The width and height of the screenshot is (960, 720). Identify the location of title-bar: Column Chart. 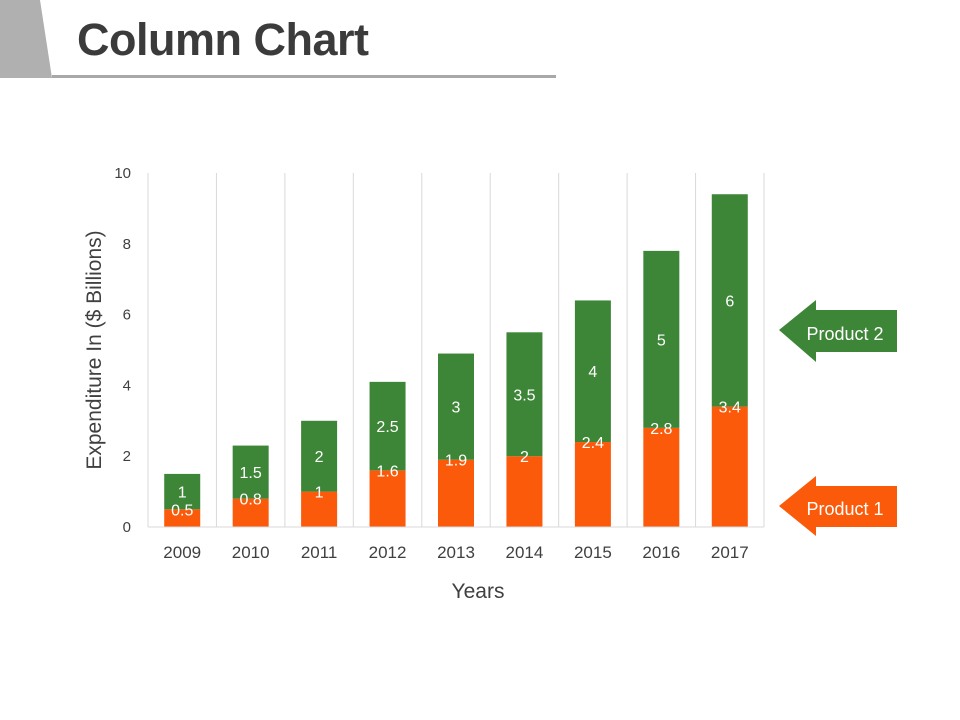
(280, 40).